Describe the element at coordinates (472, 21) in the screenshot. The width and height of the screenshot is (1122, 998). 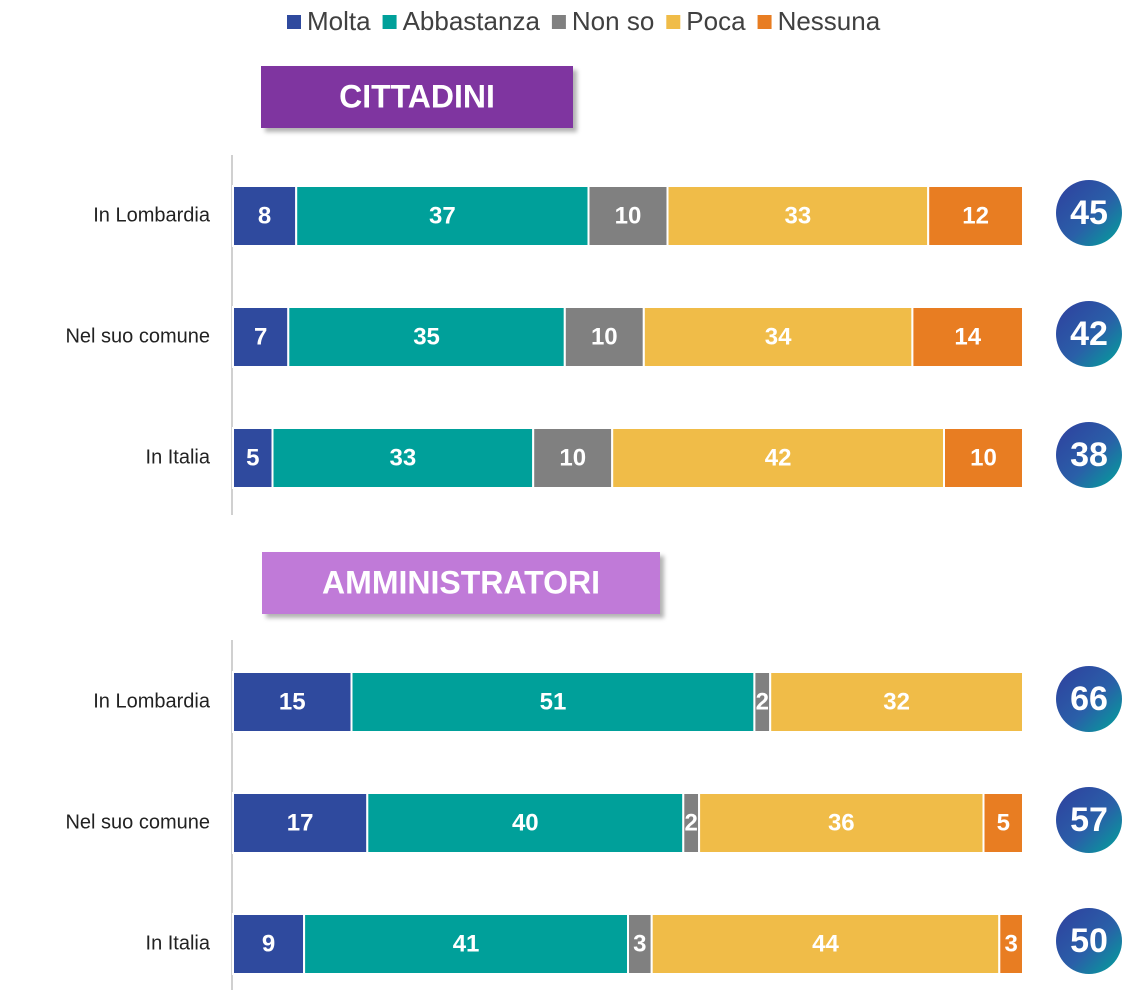
I see `legend-label: Abbastanza` at that location.